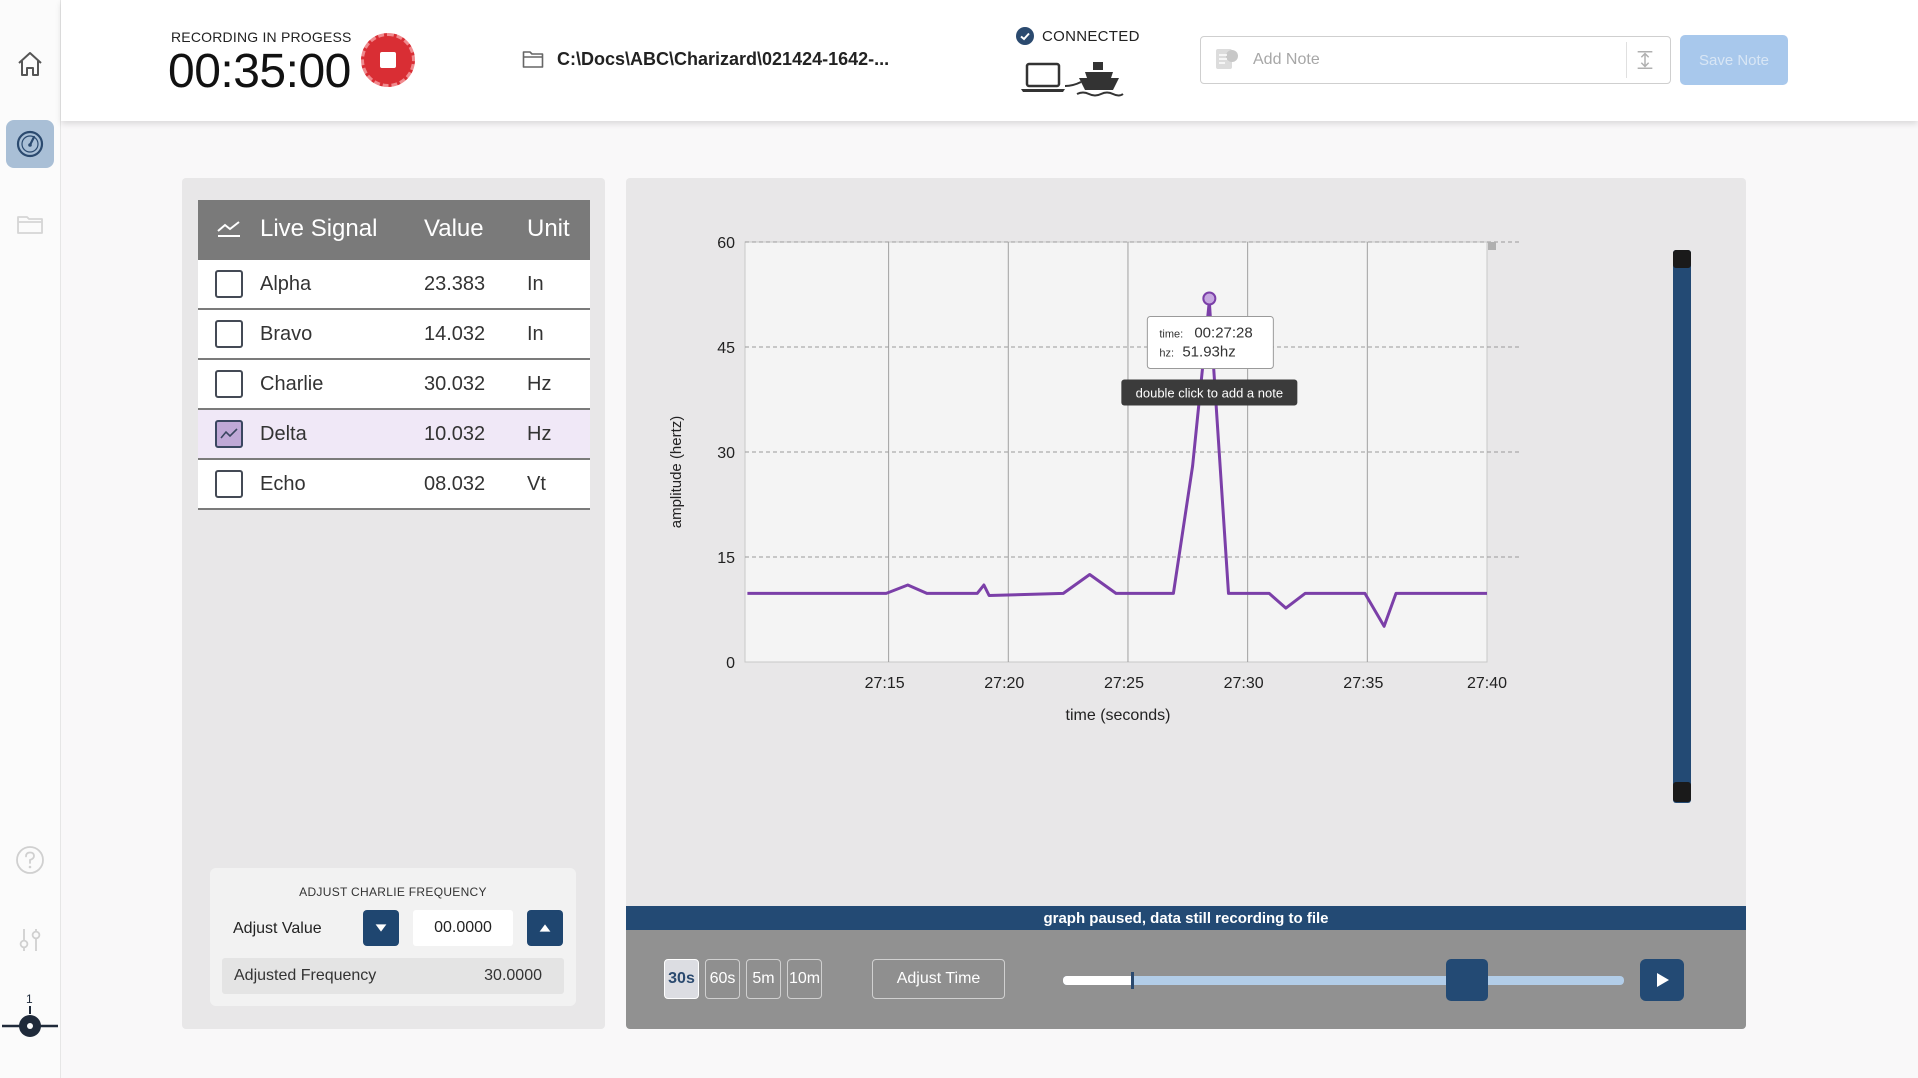 The height and width of the screenshot is (1078, 1918). What do you see at coordinates (228, 229) in the screenshot?
I see `trend-line-icon` at bounding box center [228, 229].